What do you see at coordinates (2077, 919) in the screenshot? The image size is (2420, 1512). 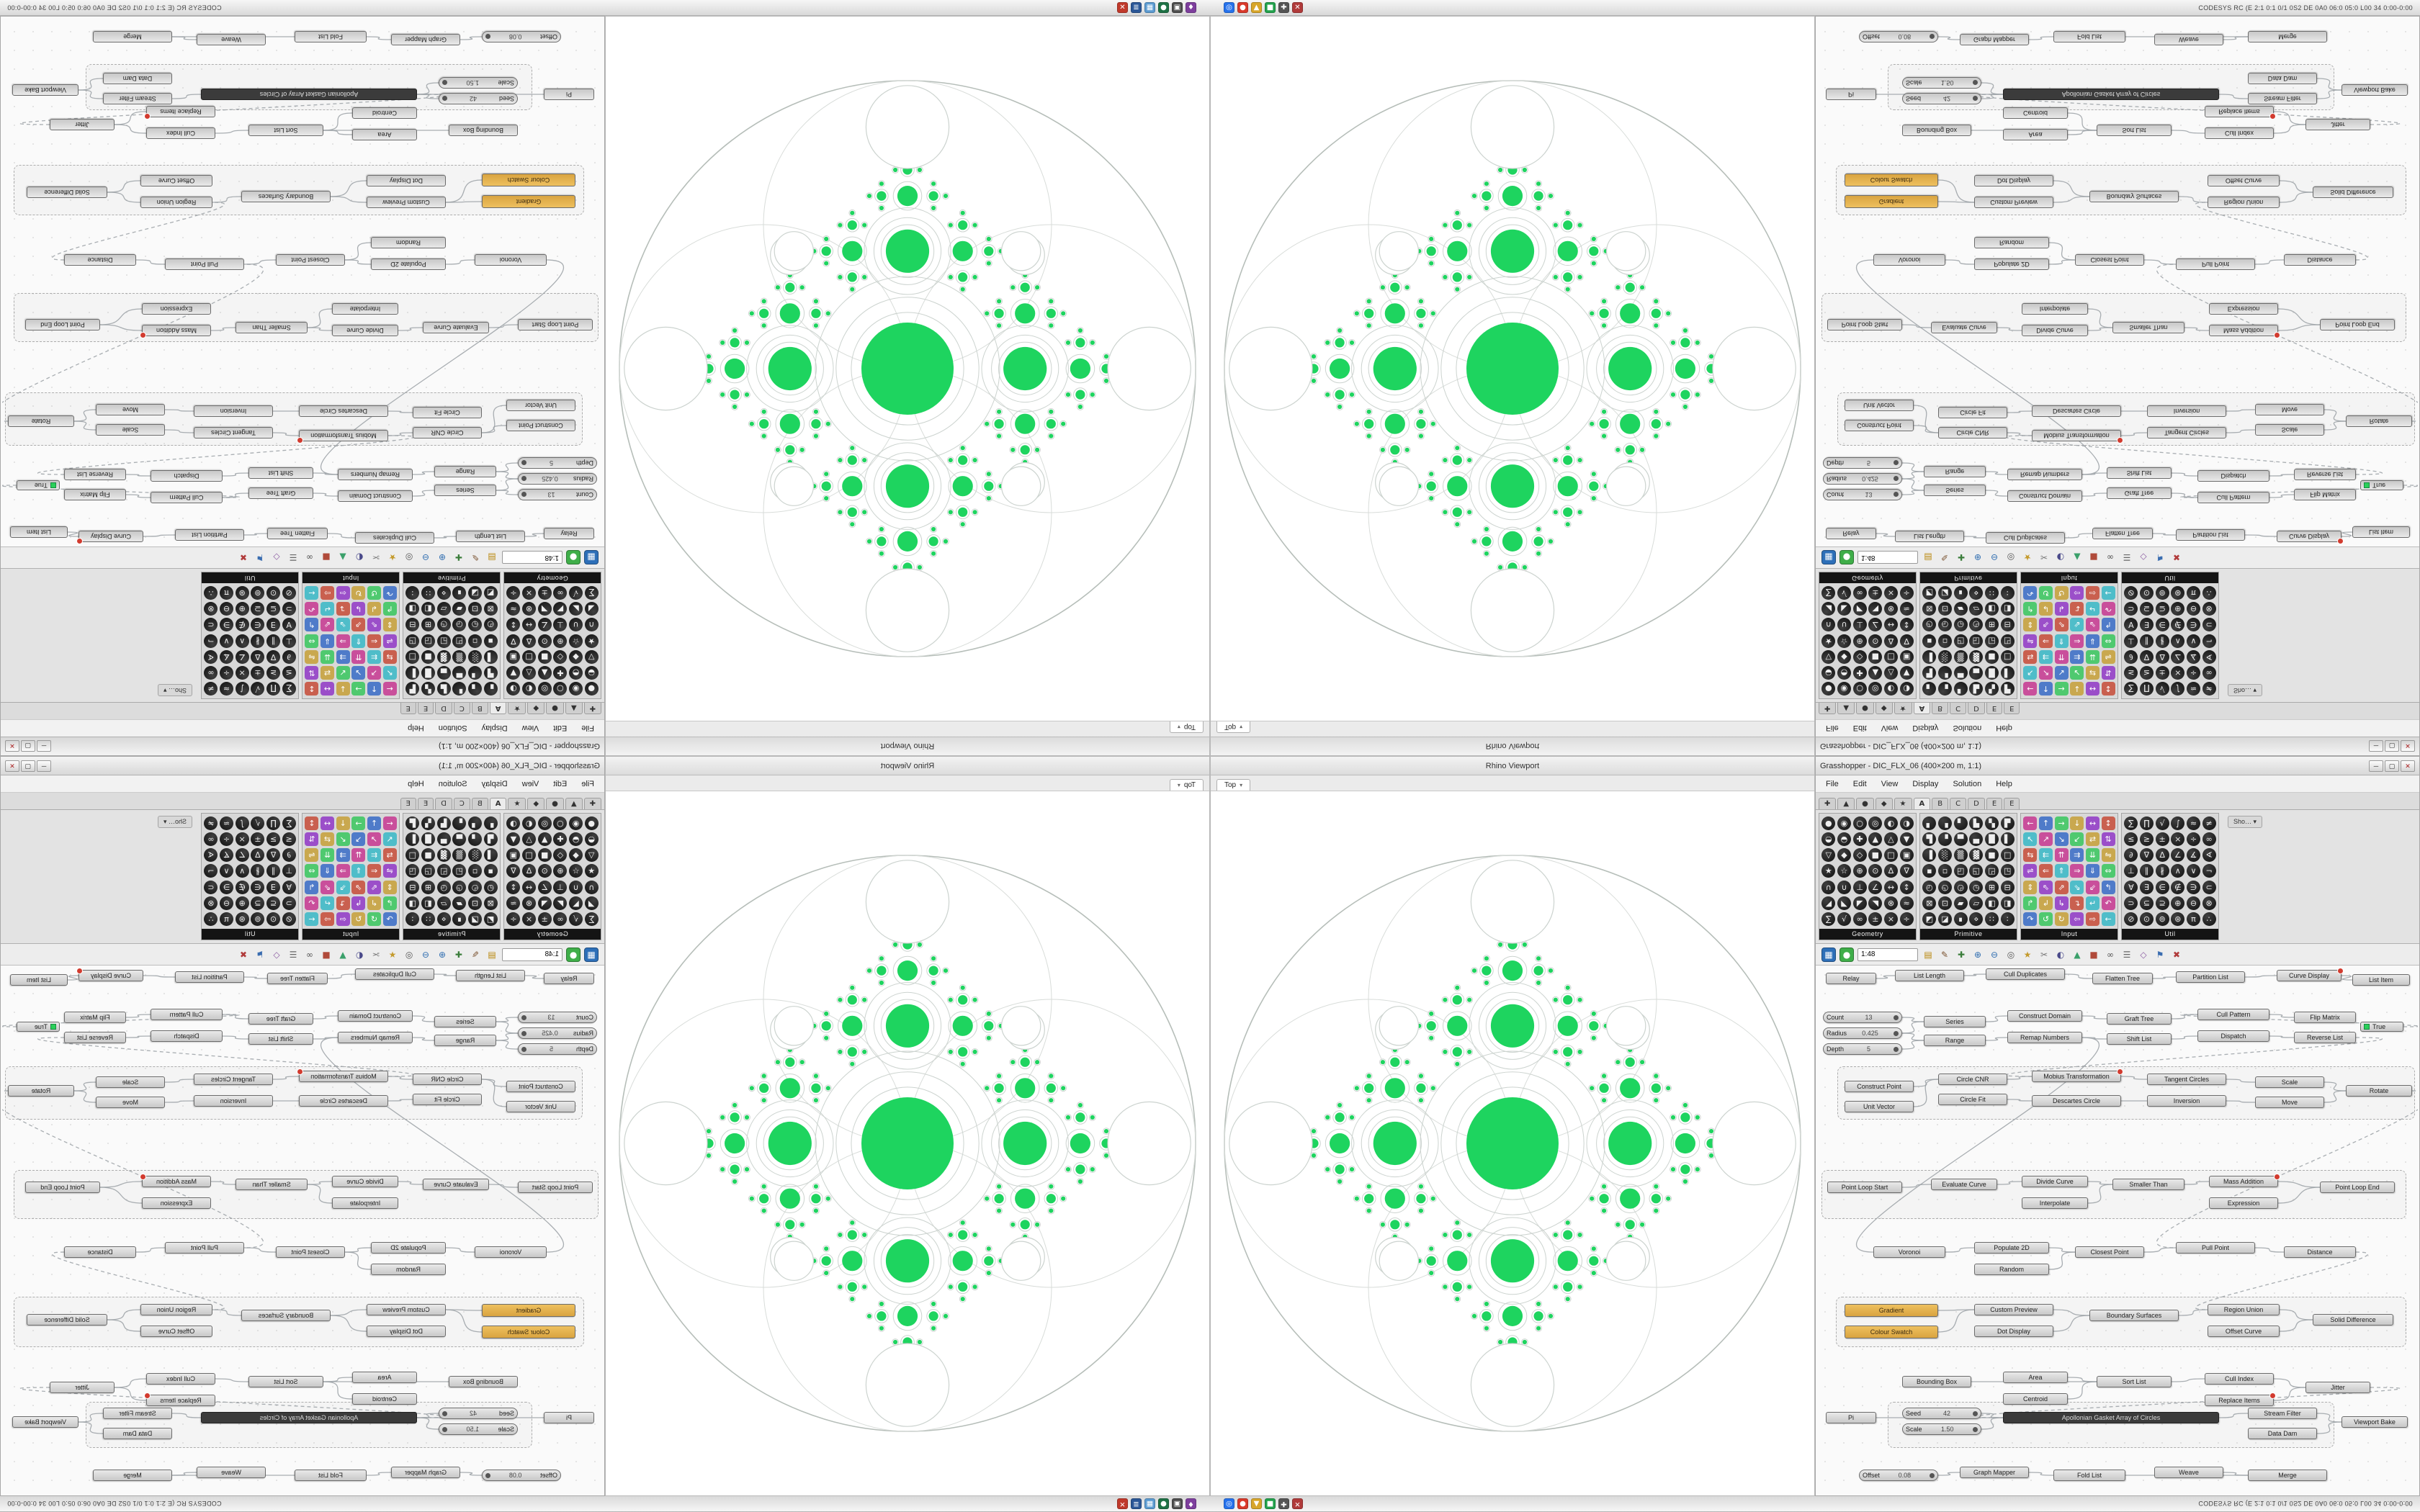 I see `component-icon: ⇦` at bounding box center [2077, 919].